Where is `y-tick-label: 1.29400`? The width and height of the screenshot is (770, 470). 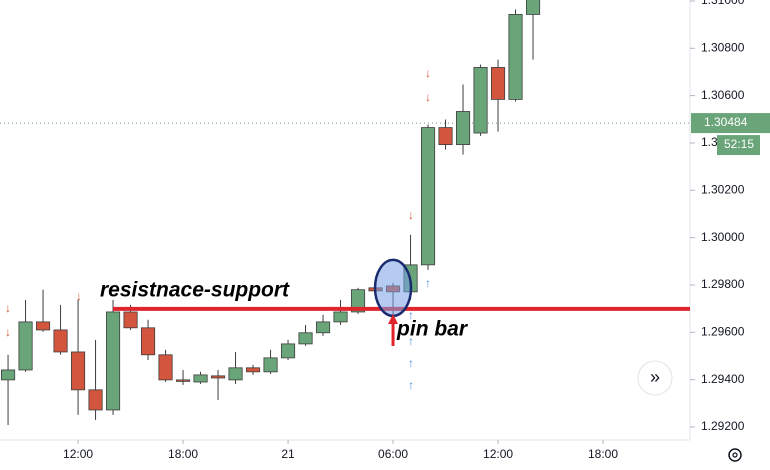 y-tick-label: 1.29400 is located at coordinates (723, 379).